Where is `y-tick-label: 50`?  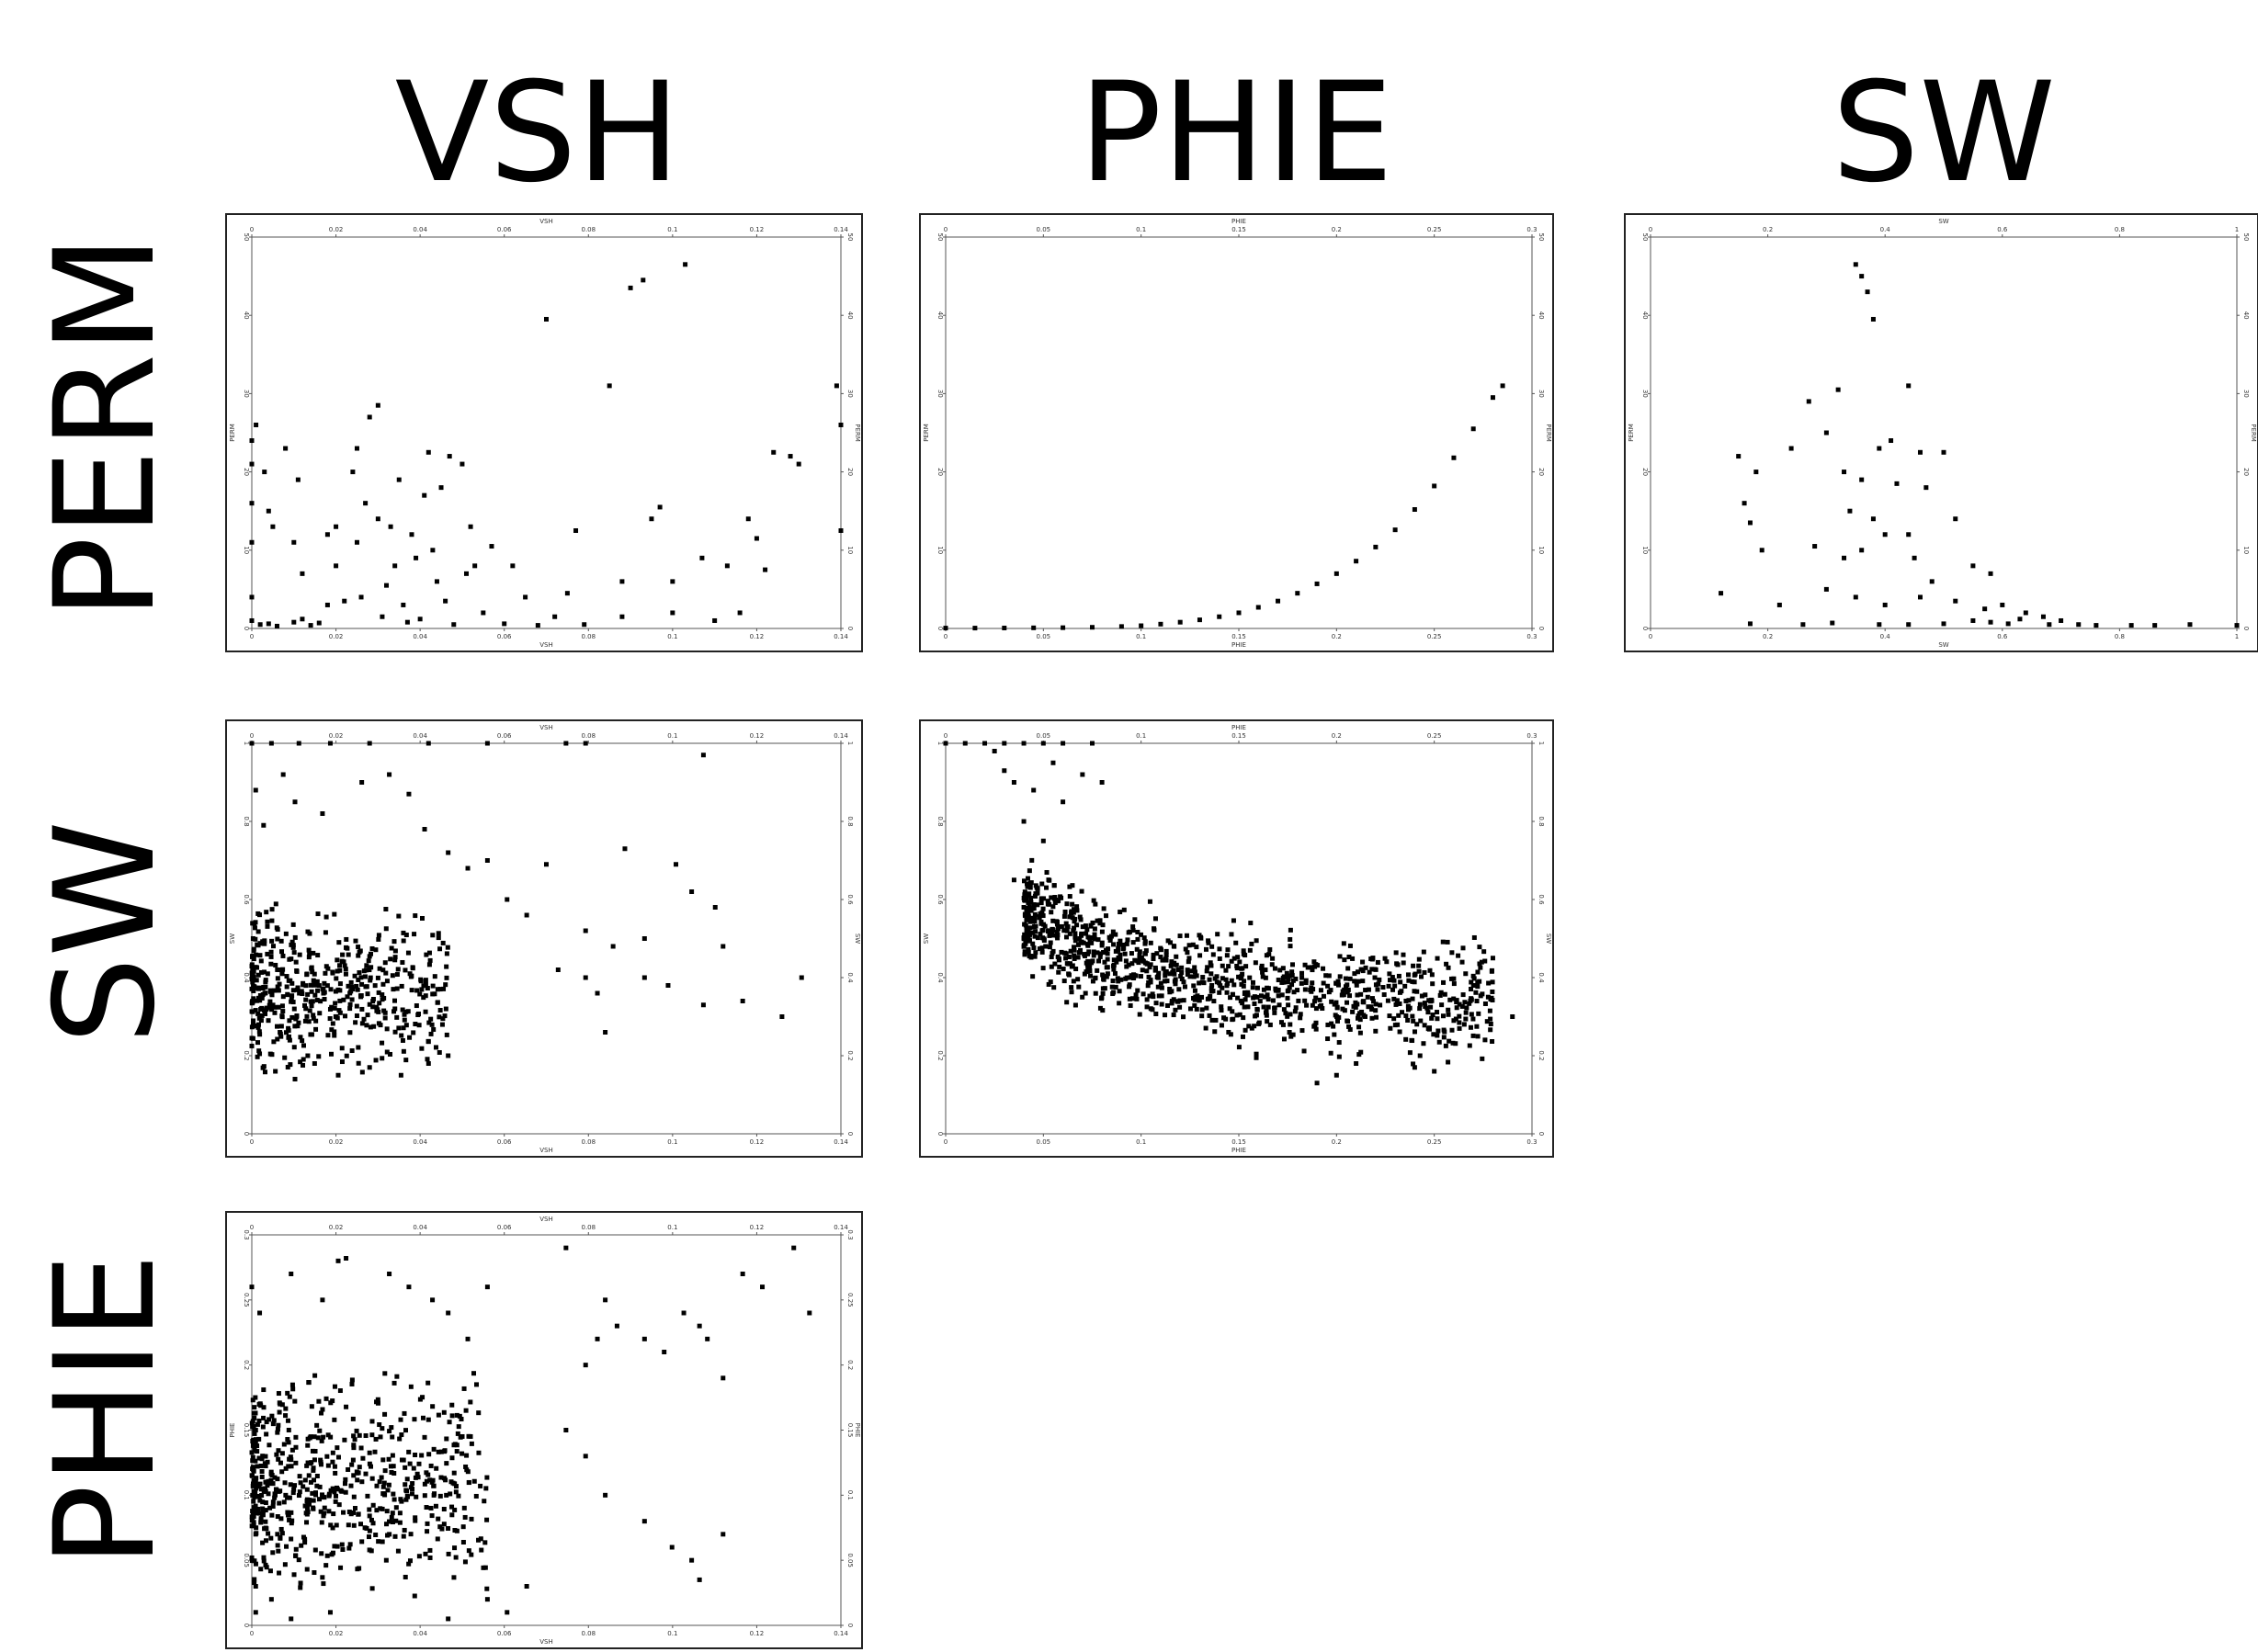 y-tick-label: 50 is located at coordinates (1645, 237).